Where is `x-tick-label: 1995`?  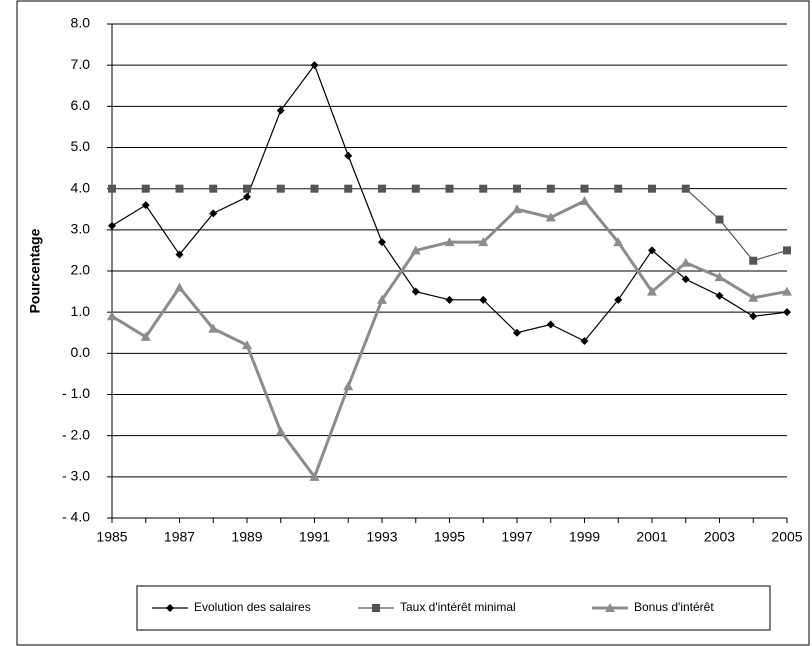 x-tick-label: 1995 is located at coordinates (449, 537).